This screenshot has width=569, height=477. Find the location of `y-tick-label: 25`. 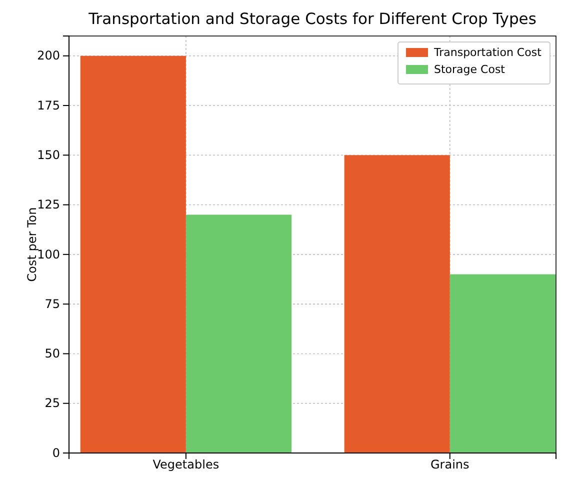

y-tick-label: 25 is located at coordinates (52, 403).